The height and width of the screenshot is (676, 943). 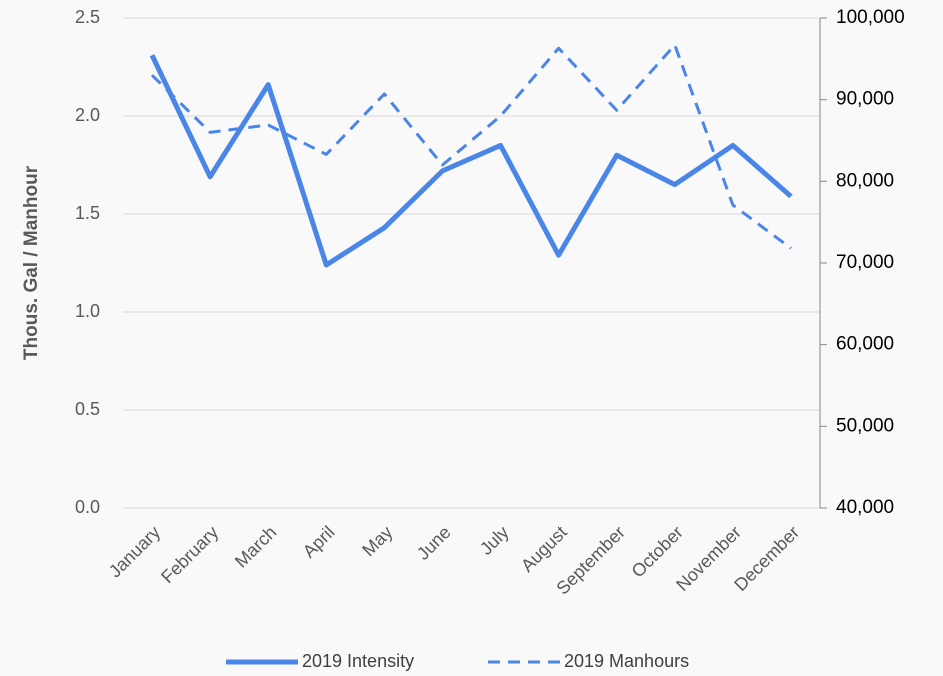 I want to click on x-tick-label: January, so click(x=134, y=551).